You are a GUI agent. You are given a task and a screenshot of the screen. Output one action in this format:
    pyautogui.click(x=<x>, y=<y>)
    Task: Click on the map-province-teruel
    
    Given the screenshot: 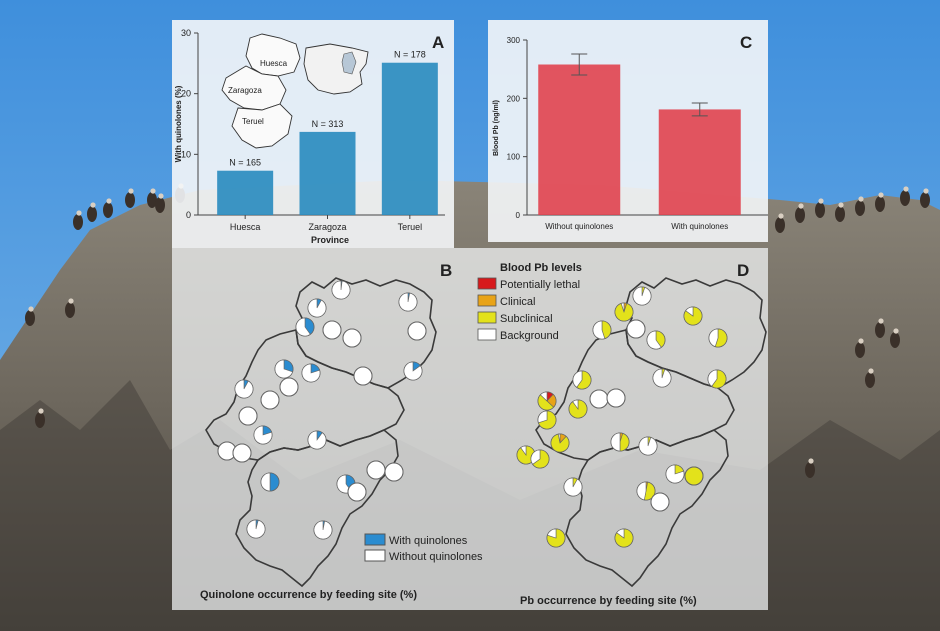 What is the action you would take?
    pyautogui.click(x=317, y=508)
    